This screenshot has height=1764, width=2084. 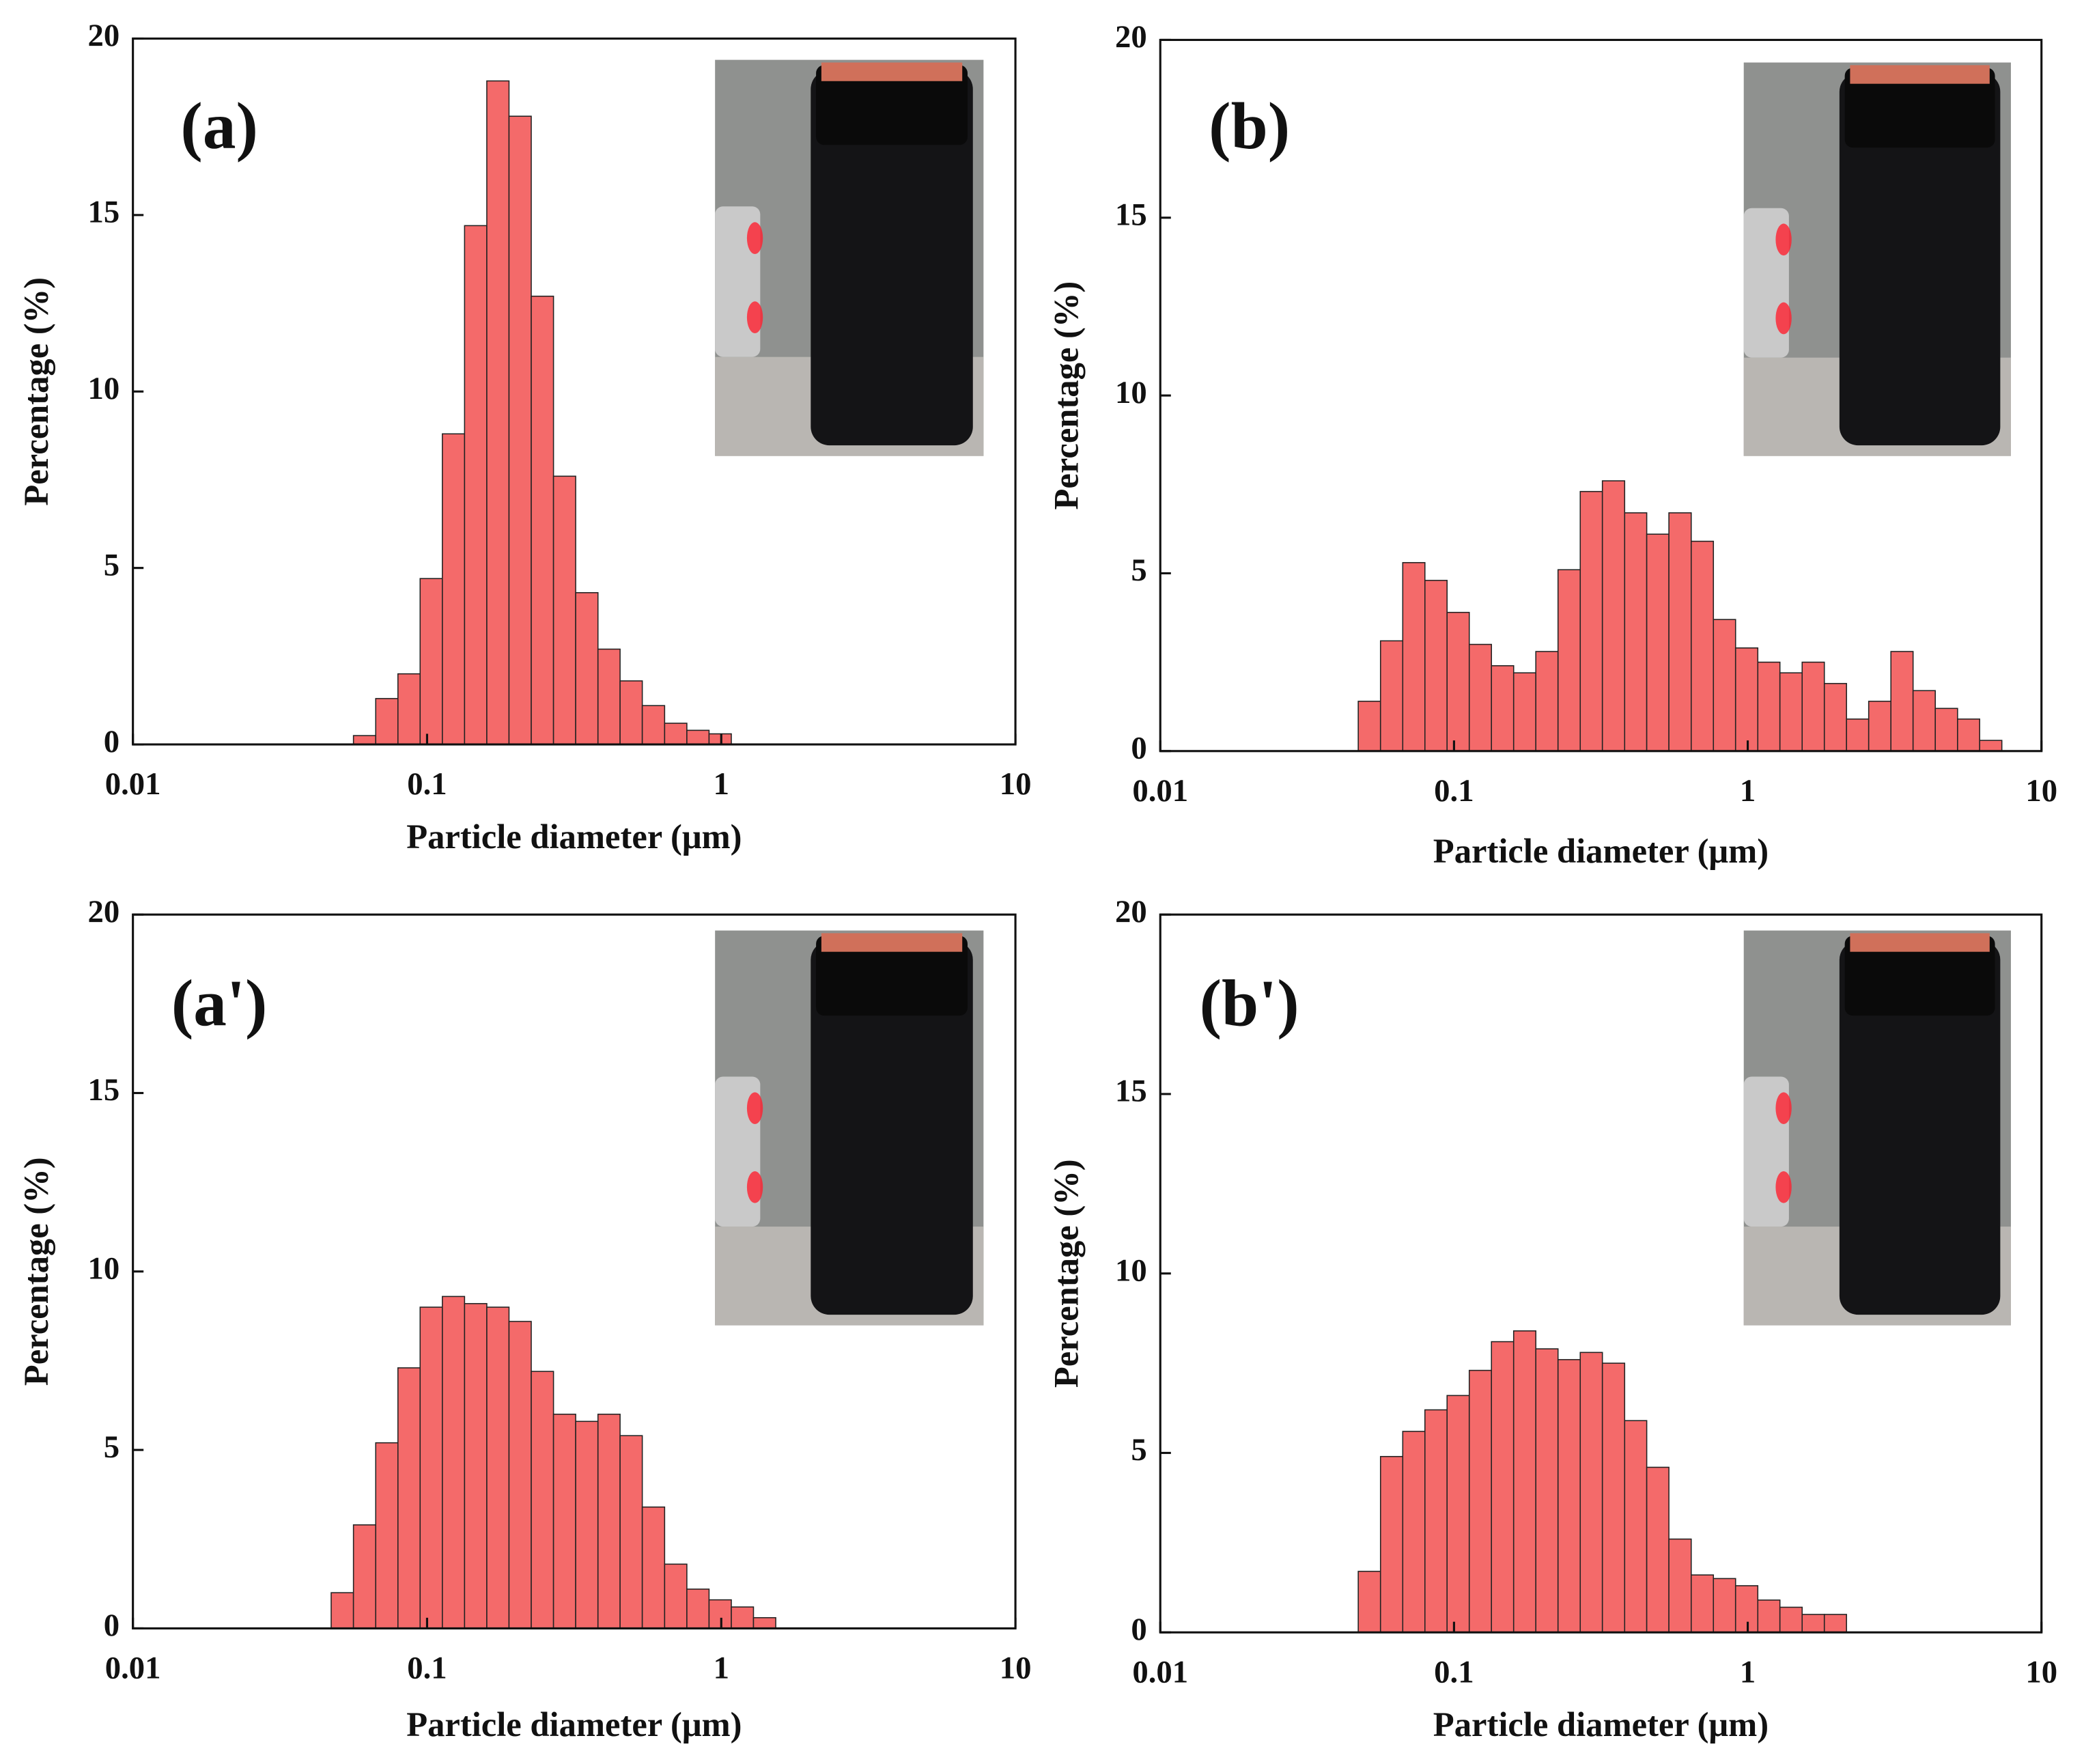 I want to click on panel-label: (b), so click(x=1249, y=126).